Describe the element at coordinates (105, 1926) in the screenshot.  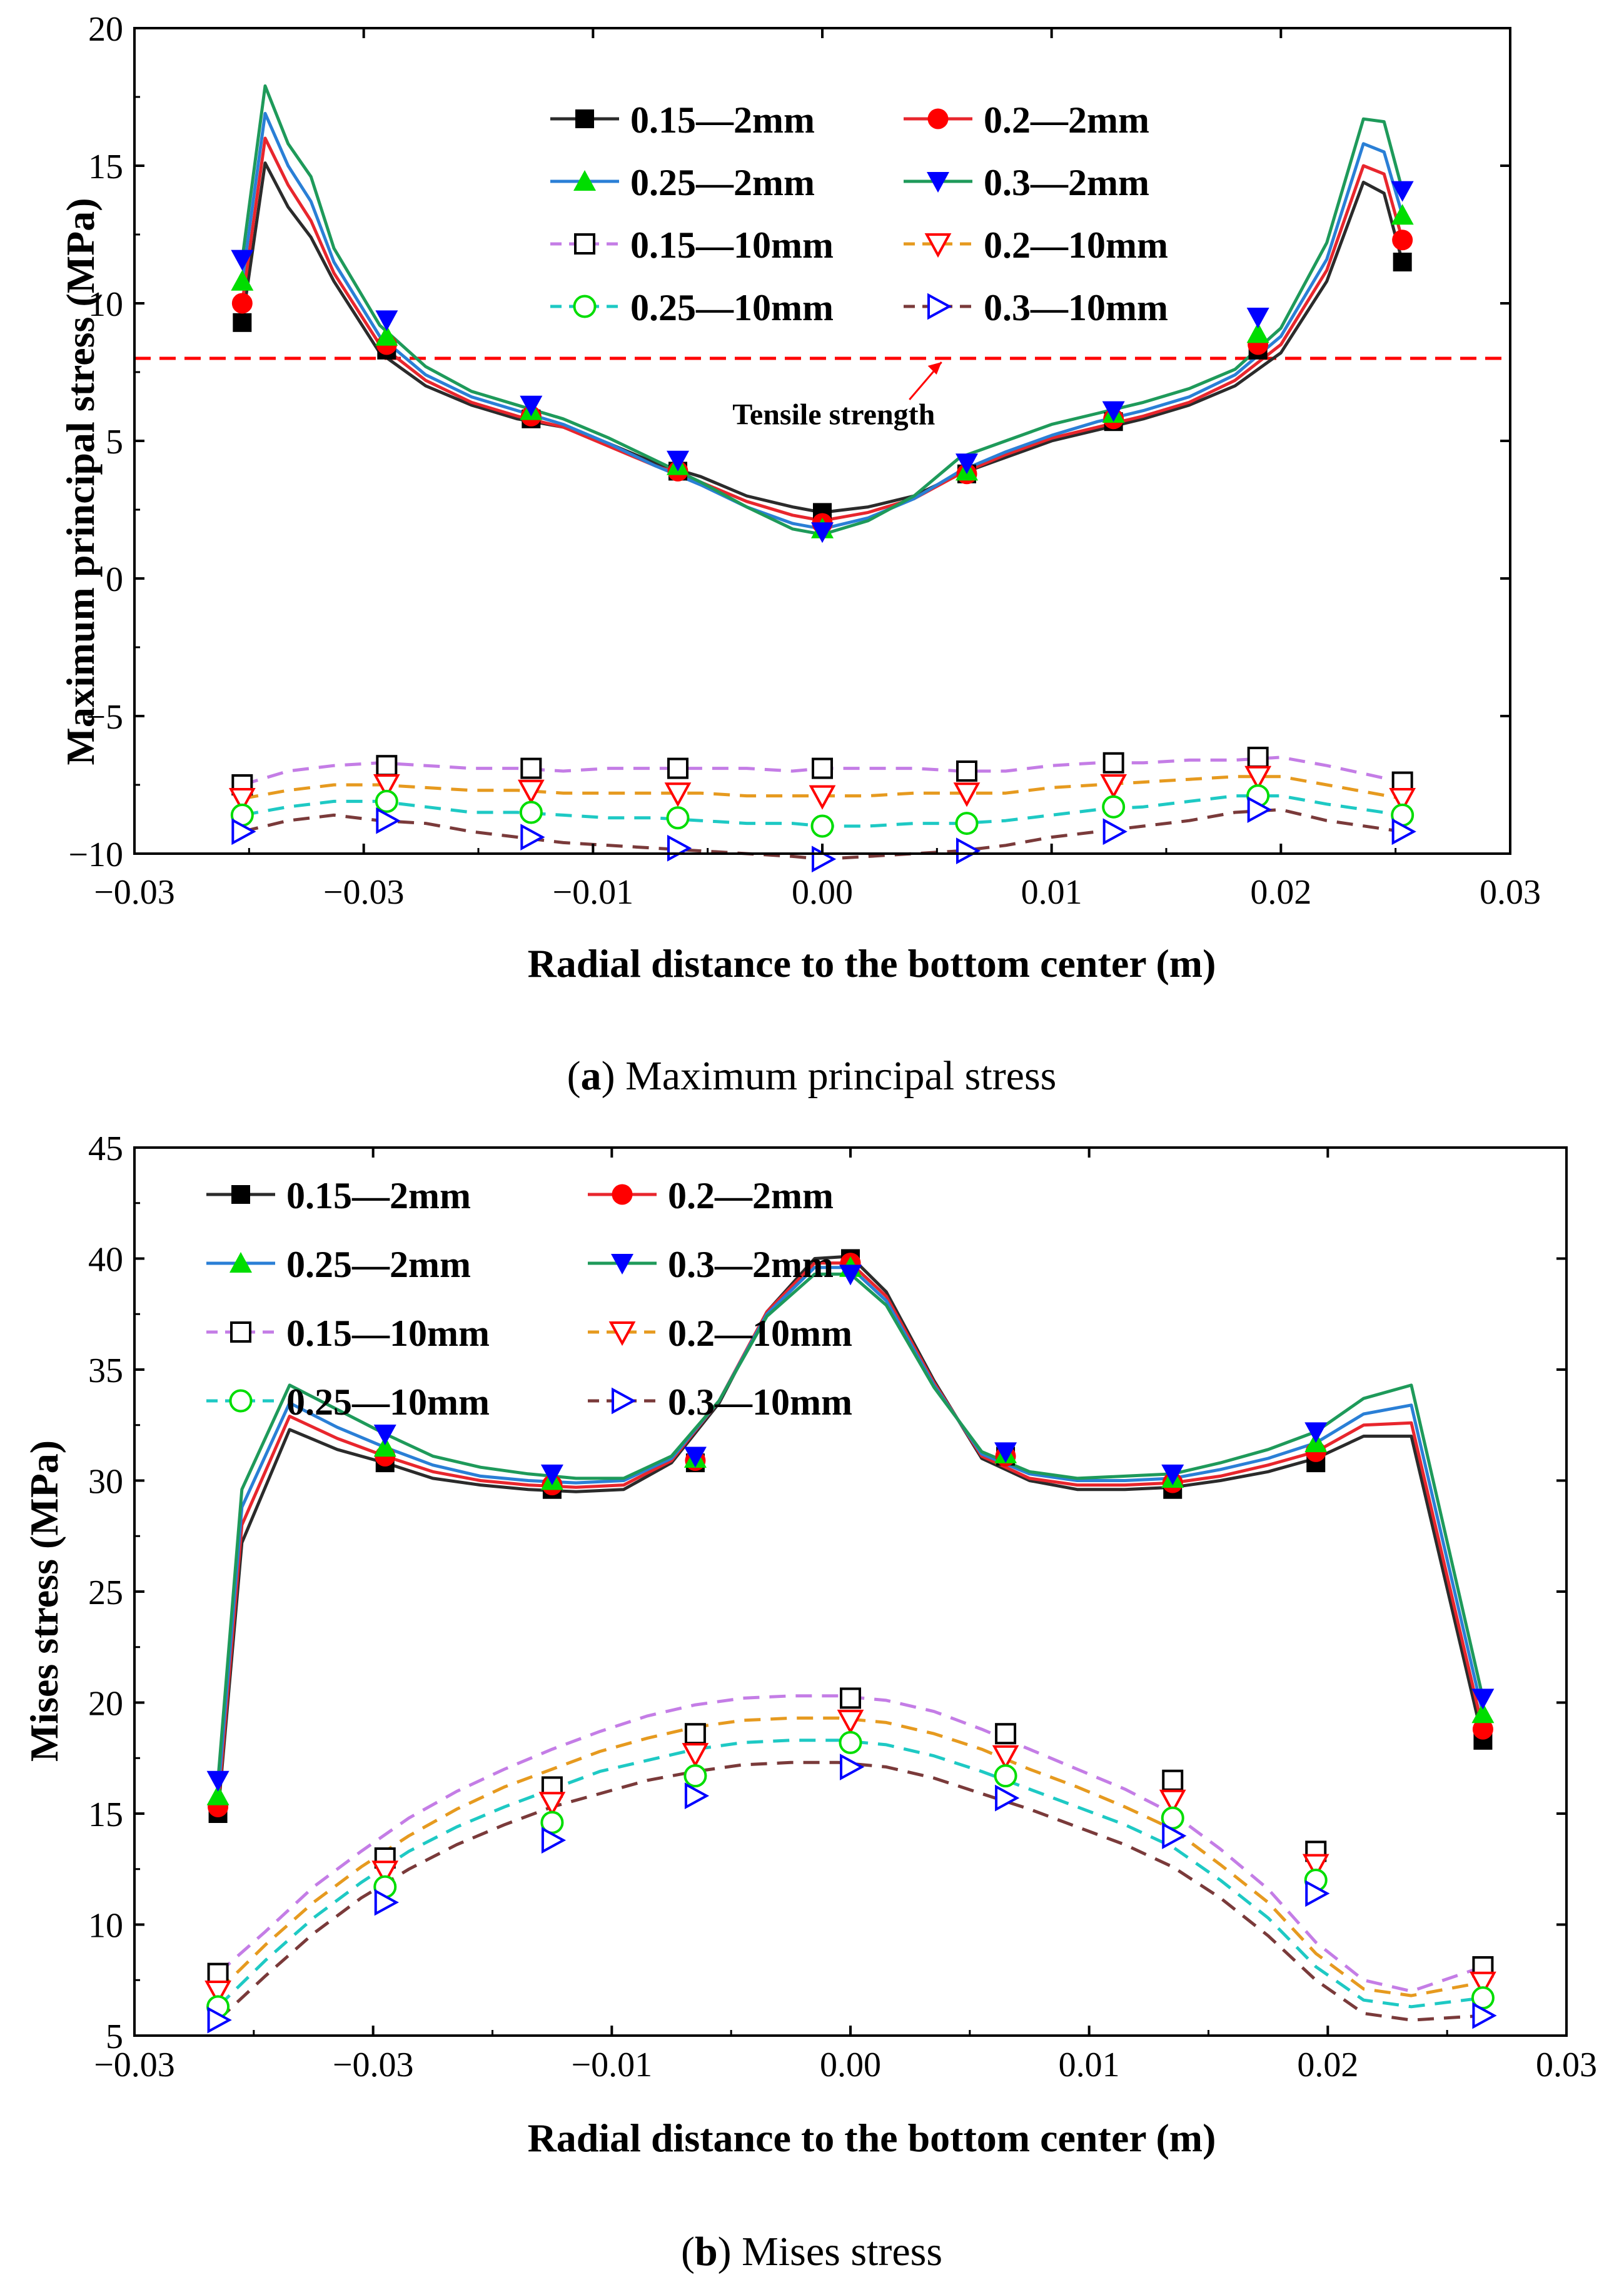
I see `chart-b-ytick-label: 10` at that location.